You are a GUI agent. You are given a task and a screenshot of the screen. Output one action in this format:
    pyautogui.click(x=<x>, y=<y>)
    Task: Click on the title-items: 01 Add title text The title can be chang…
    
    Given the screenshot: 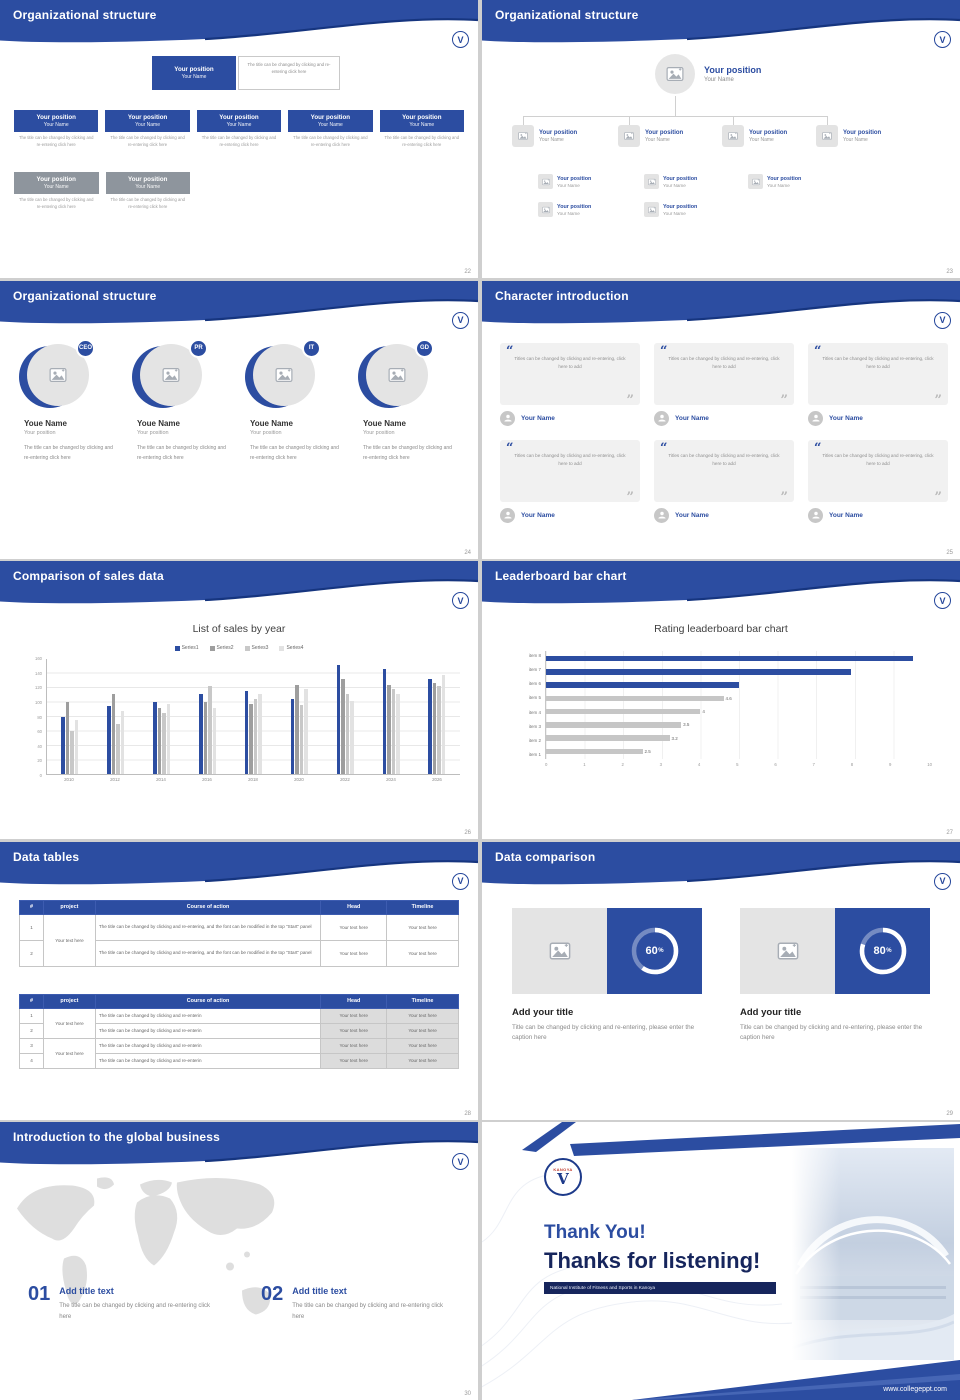 What is the action you would take?
    pyautogui.click(x=237, y=1303)
    